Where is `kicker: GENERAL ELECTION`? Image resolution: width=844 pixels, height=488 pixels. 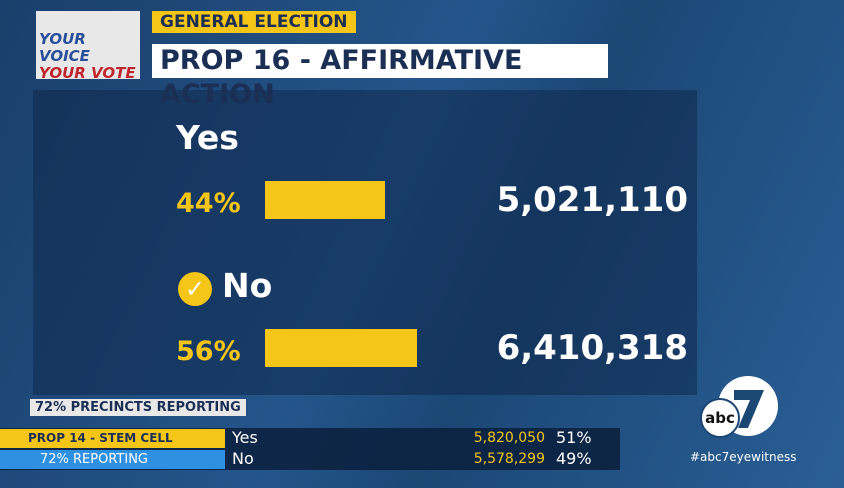
kicker: GENERAL ELECTION is located at coordinates (254, 22).